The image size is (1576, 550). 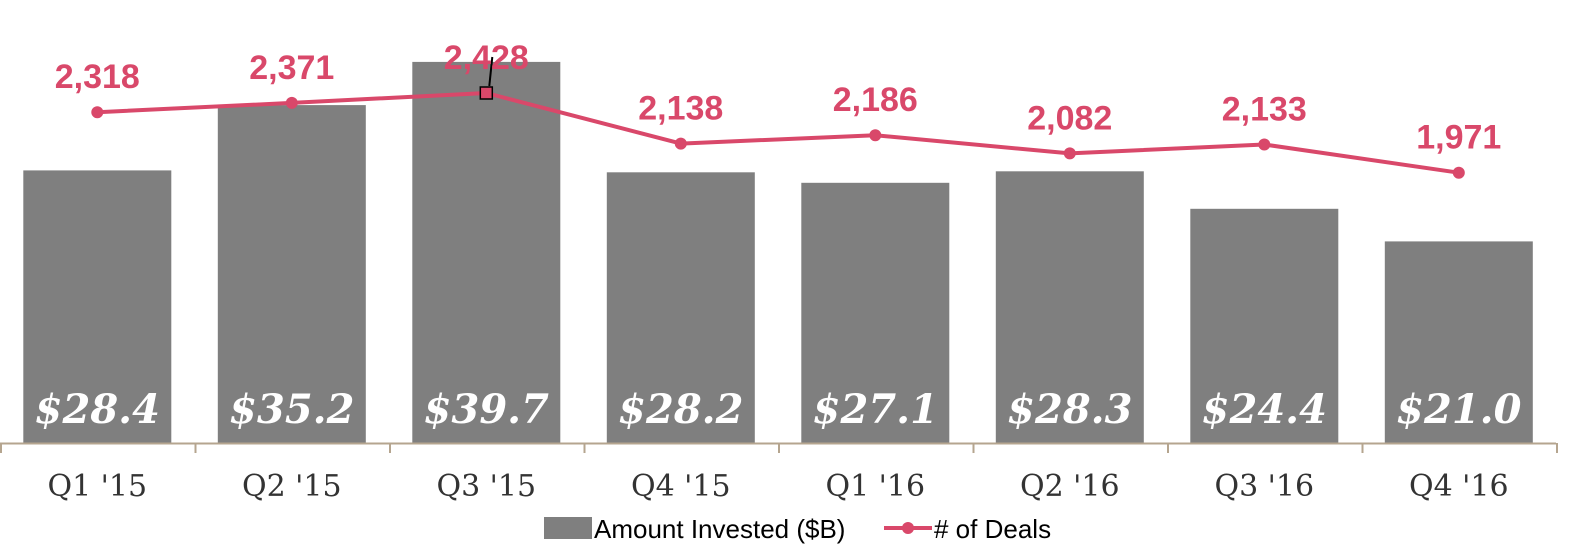 I want to click on deals-line, so click(x=778, y=133).